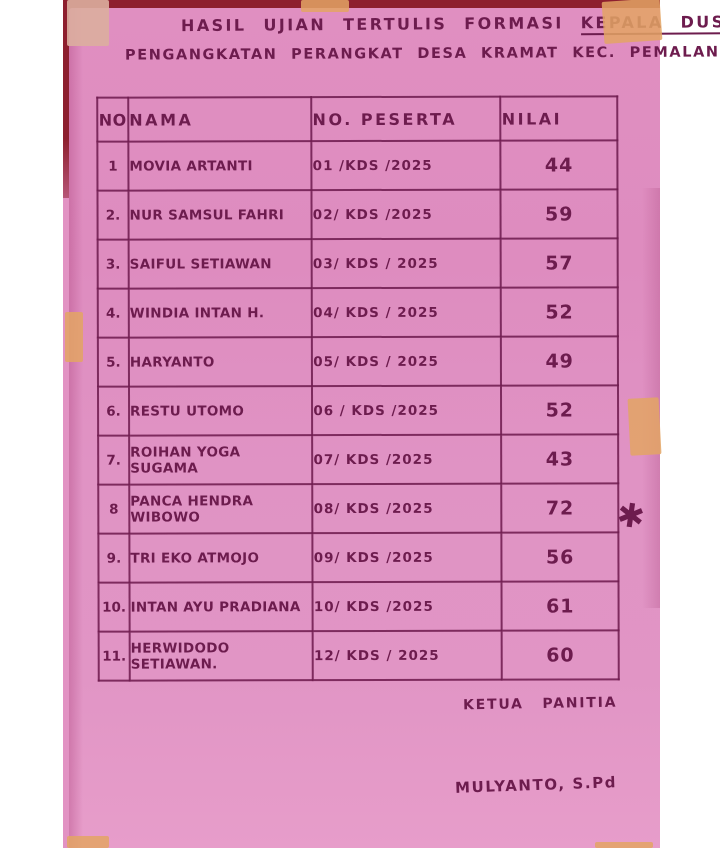 The image size is (720, 848). What do you see at coordinates (406, 312) in the screenshot?
I see `cell-peserta: 04/ KDS / 2025` at bounding box center [406, 312].